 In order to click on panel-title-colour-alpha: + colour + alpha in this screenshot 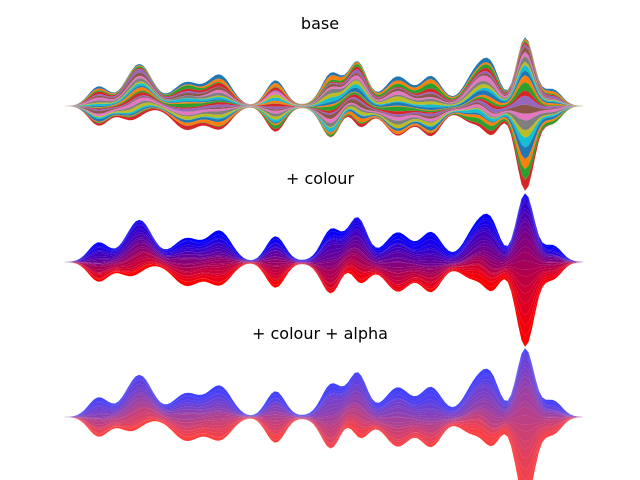, I will do `click(320, 333)`.